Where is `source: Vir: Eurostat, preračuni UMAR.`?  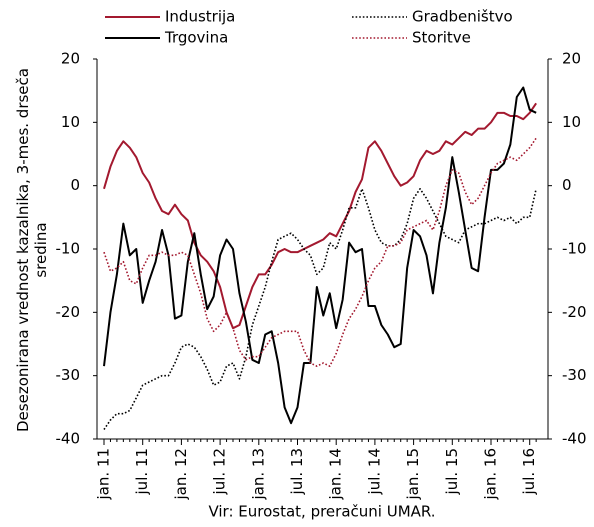 source: Vir: Eurostat, preračuni UMAR. is located at coordinates (321, 512).